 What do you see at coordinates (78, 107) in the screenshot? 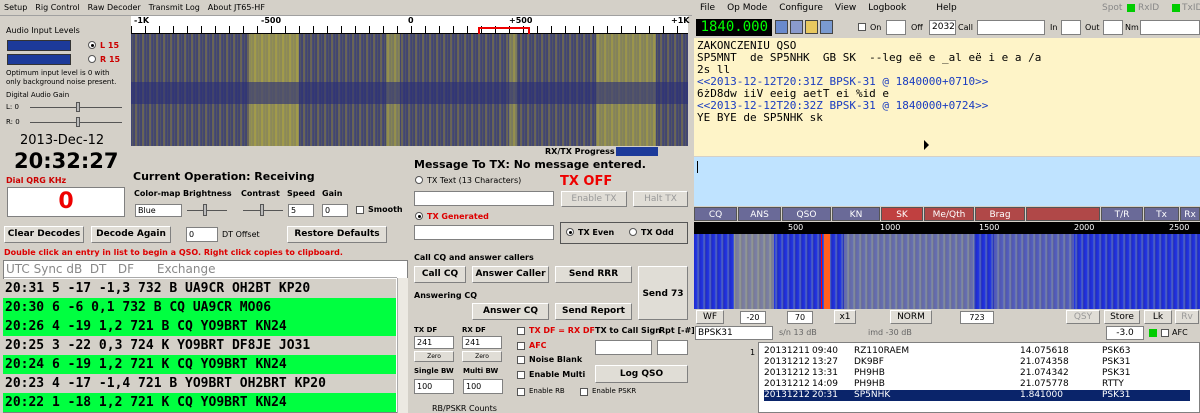
I see `gain-l-thumb` at bounding box center [78, 107].